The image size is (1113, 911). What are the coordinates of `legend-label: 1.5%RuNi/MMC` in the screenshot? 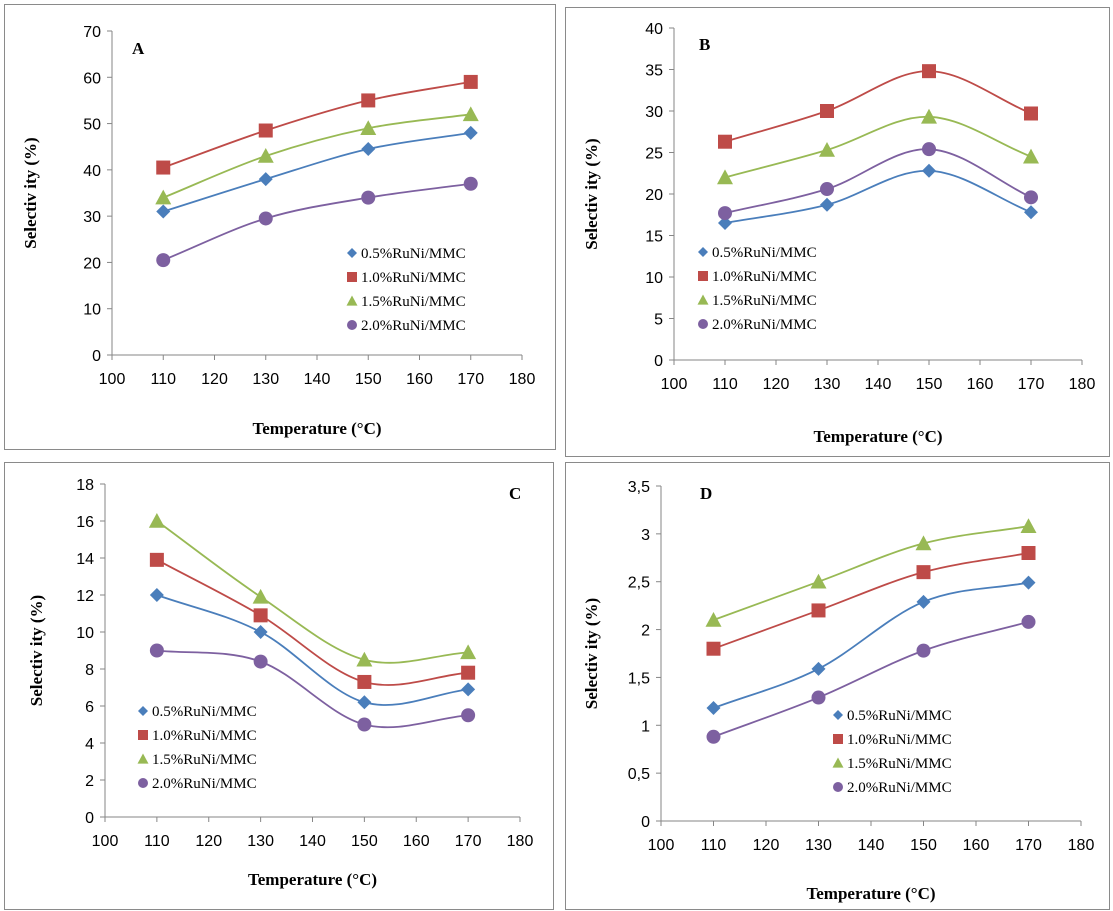 It's located at (204, 760).